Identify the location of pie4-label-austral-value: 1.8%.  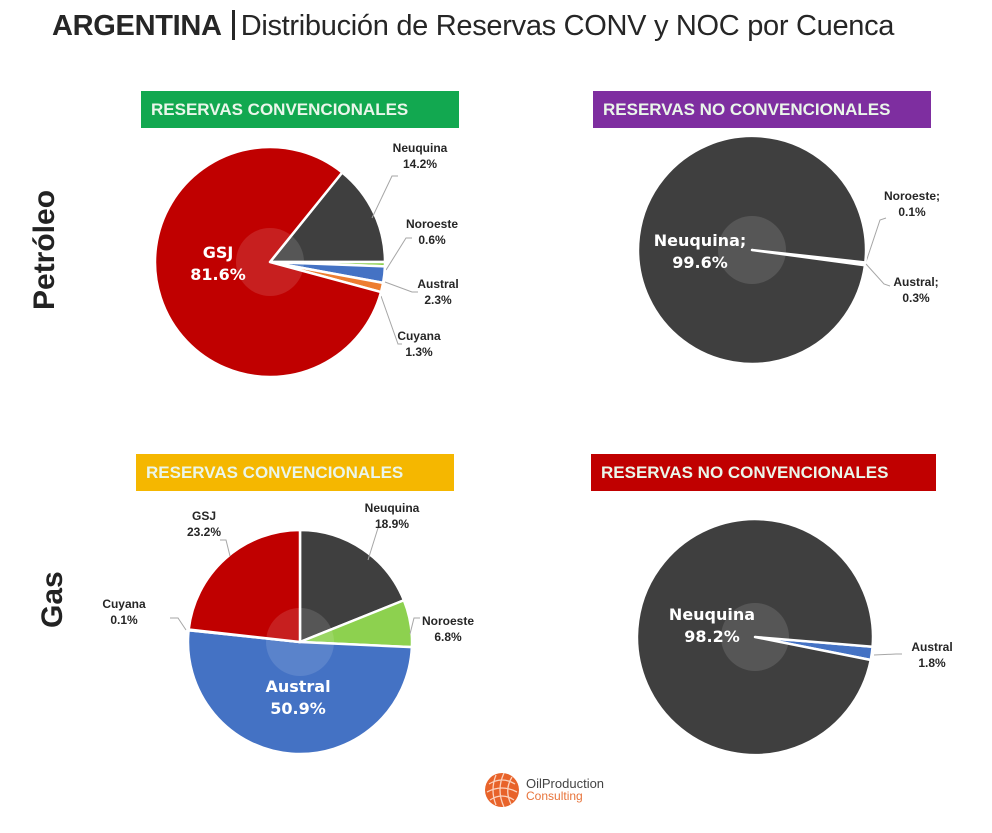
(932, 663).